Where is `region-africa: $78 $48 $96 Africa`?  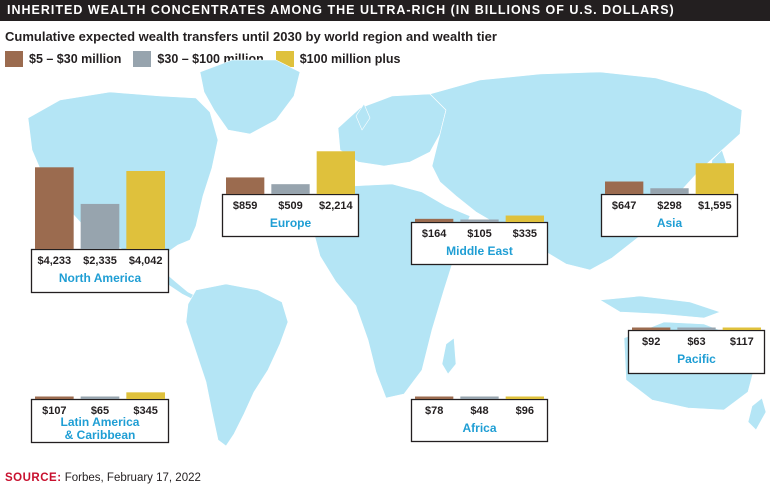
region-africa: $78 $48 $96 Africa is located at coordinates (479, 419).